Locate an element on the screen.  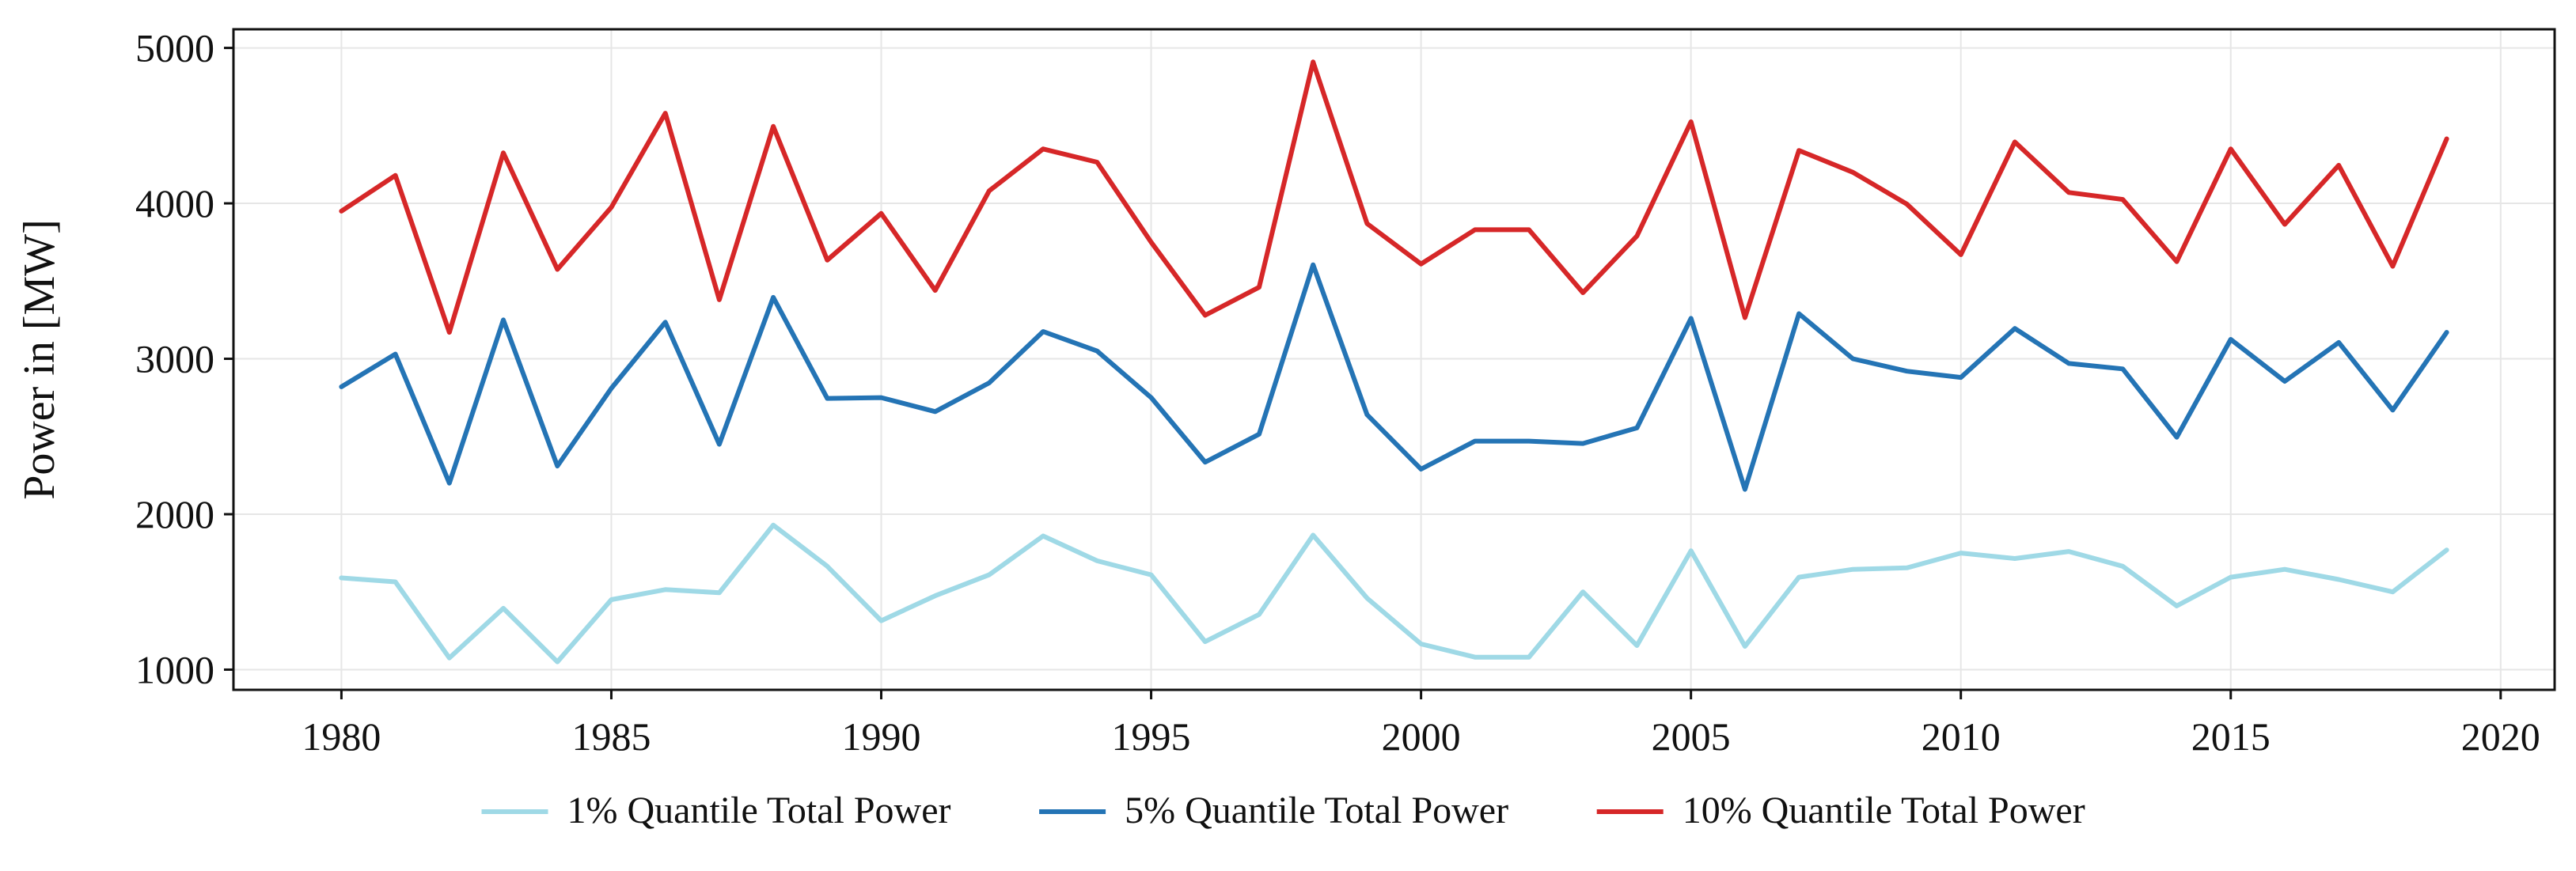
x-tick-label: 1985 is located at coordinates (611, 736).